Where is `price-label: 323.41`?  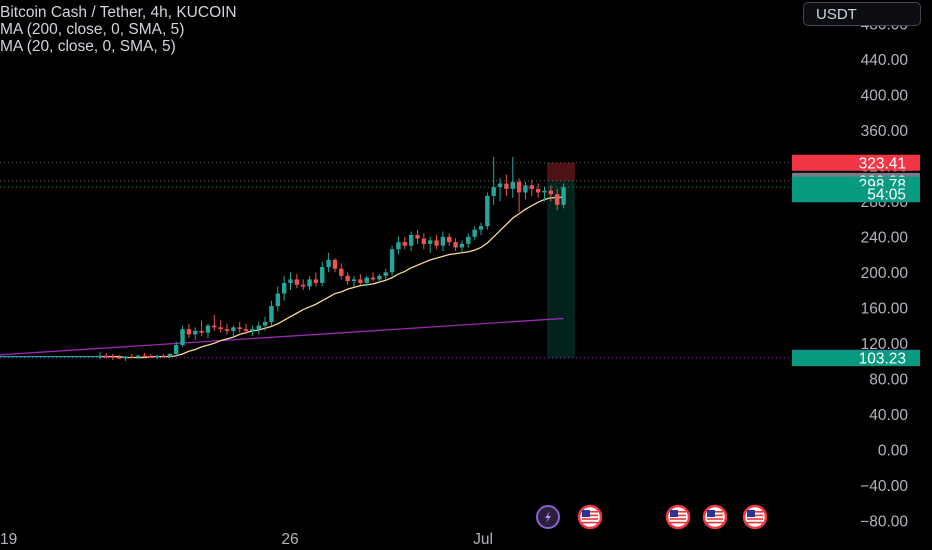 price-label: 323.41 is located at coordinates (856, 163).